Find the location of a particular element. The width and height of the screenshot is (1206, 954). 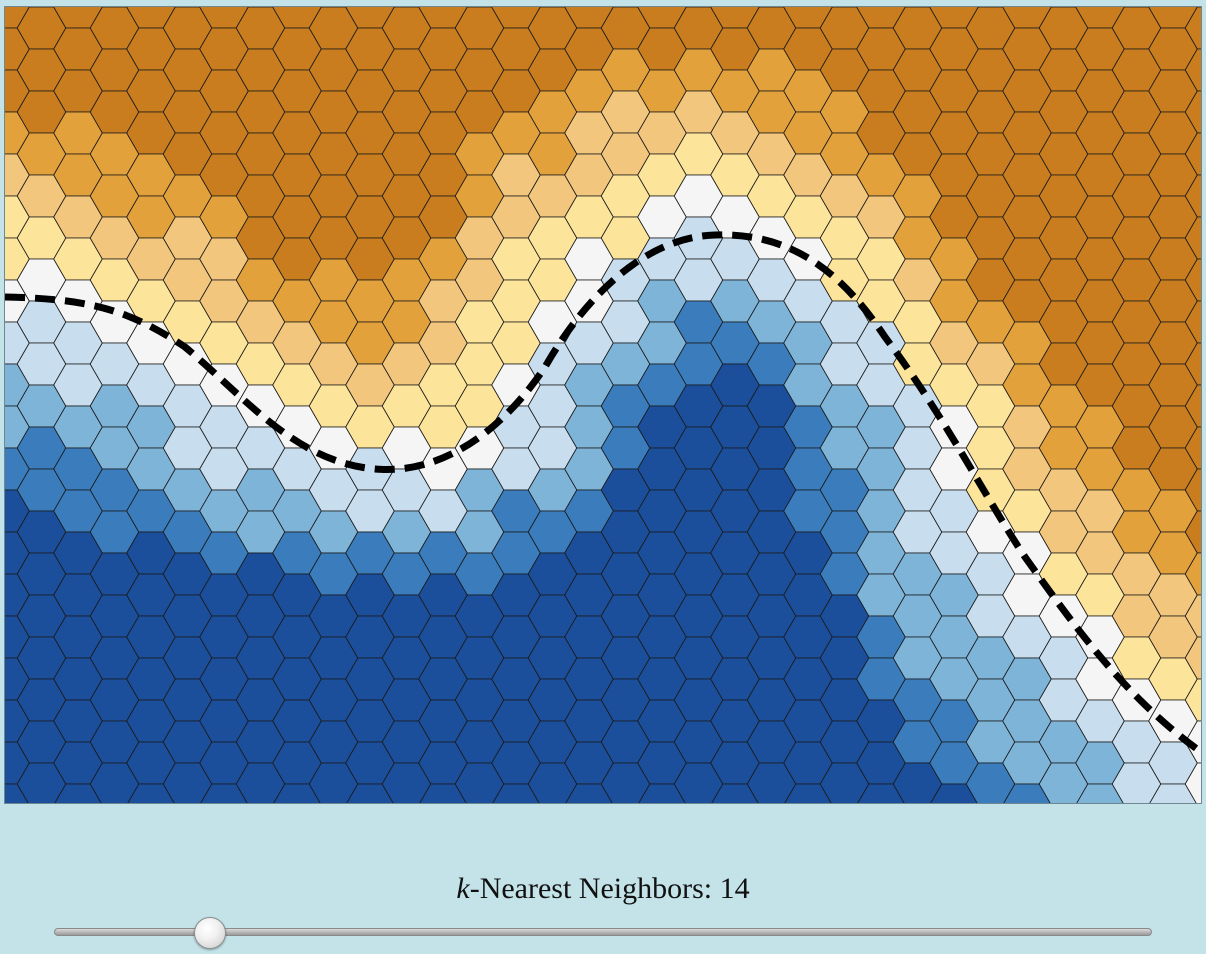

k-symbol: k is located at coordinates (463, 888).